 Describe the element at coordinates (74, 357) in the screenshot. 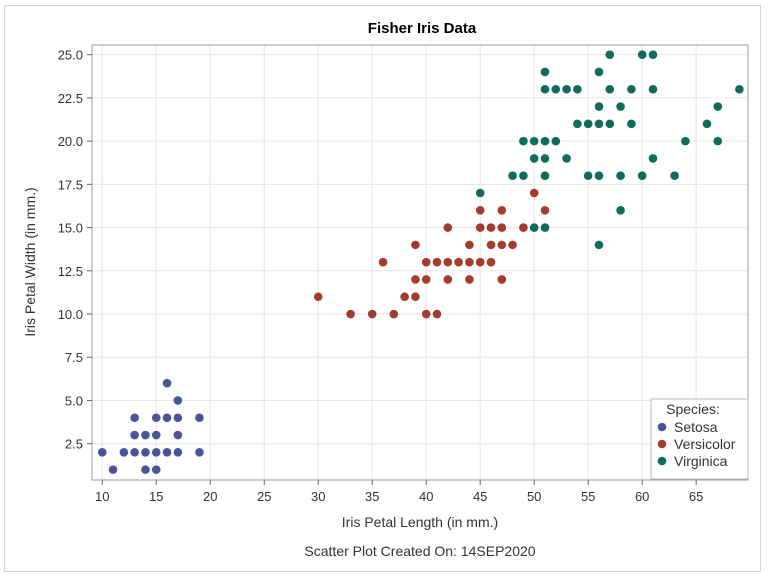

I see `y-tick-label: 7.5` at that location.